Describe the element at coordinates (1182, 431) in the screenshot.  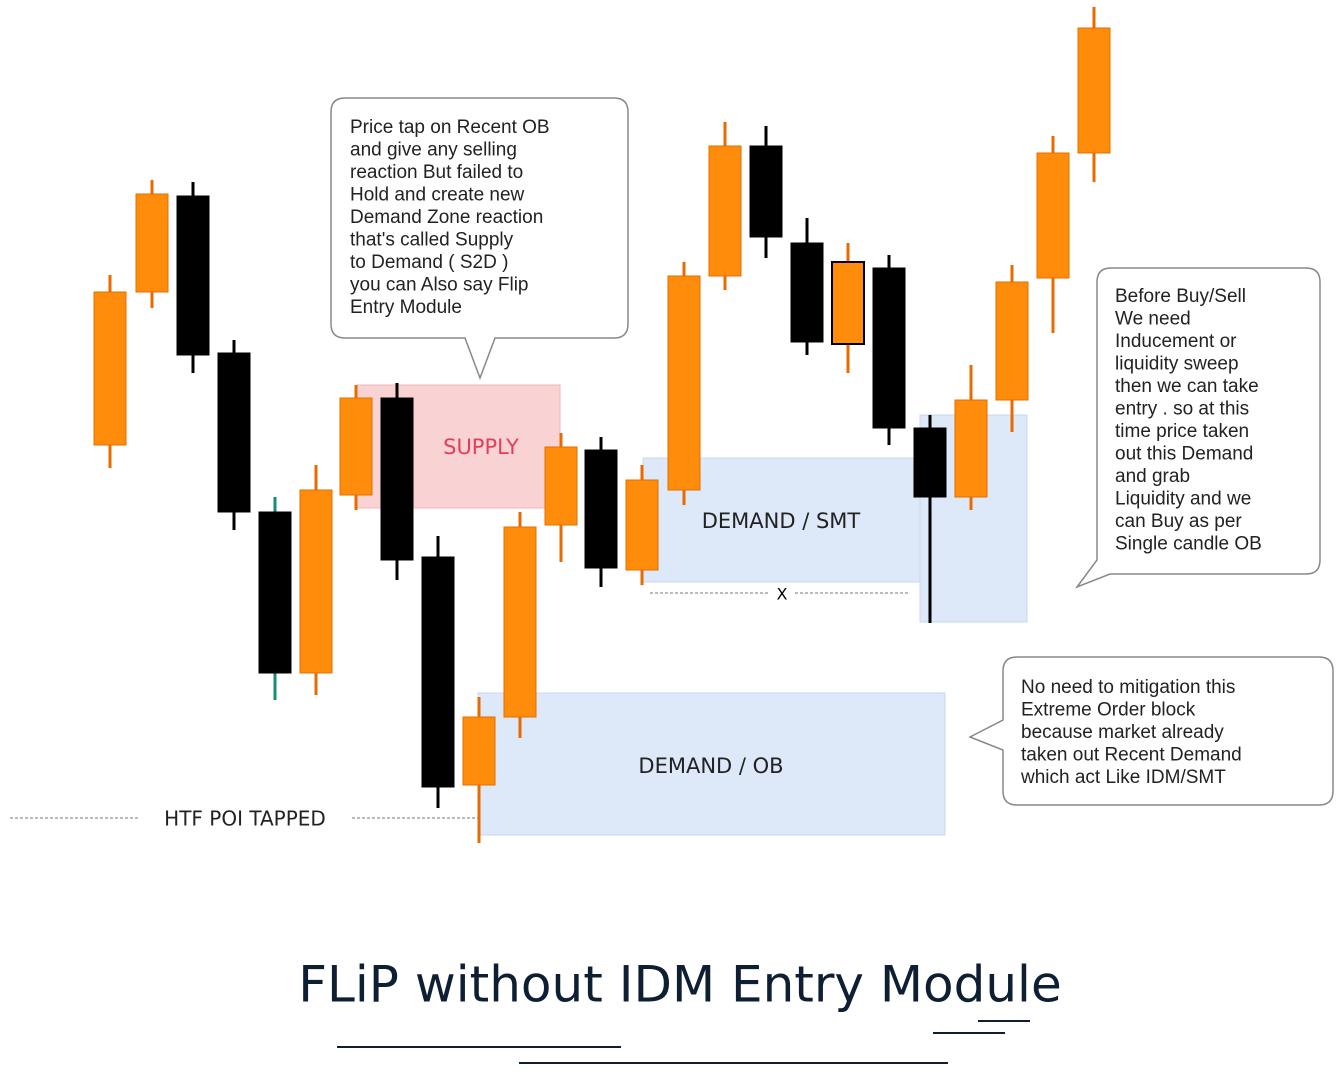
I see `callout-line: time price taken` at that location.